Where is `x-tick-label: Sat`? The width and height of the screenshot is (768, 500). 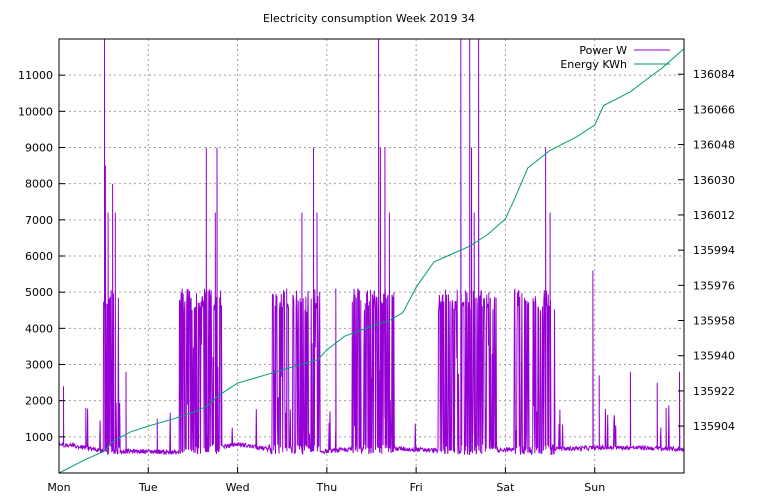
x-tick-label: Sat is located at coordinates (505, 487).